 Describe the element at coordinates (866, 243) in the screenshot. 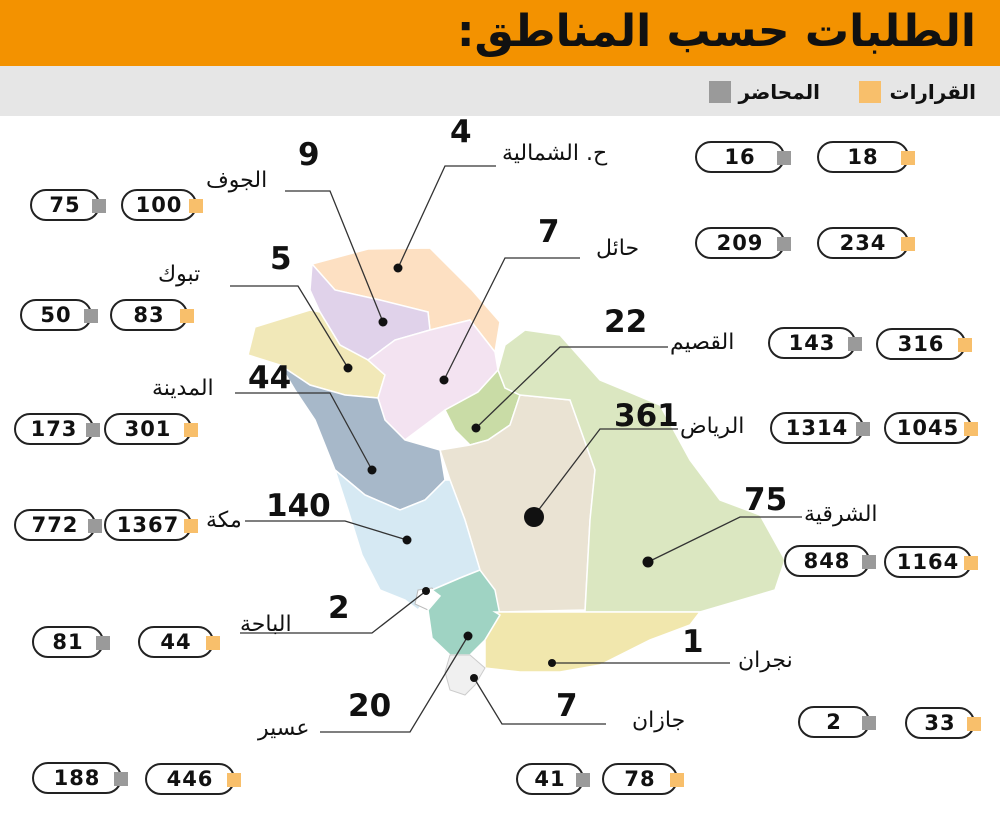

I see `decisions-pill-hail: 234` at that location.